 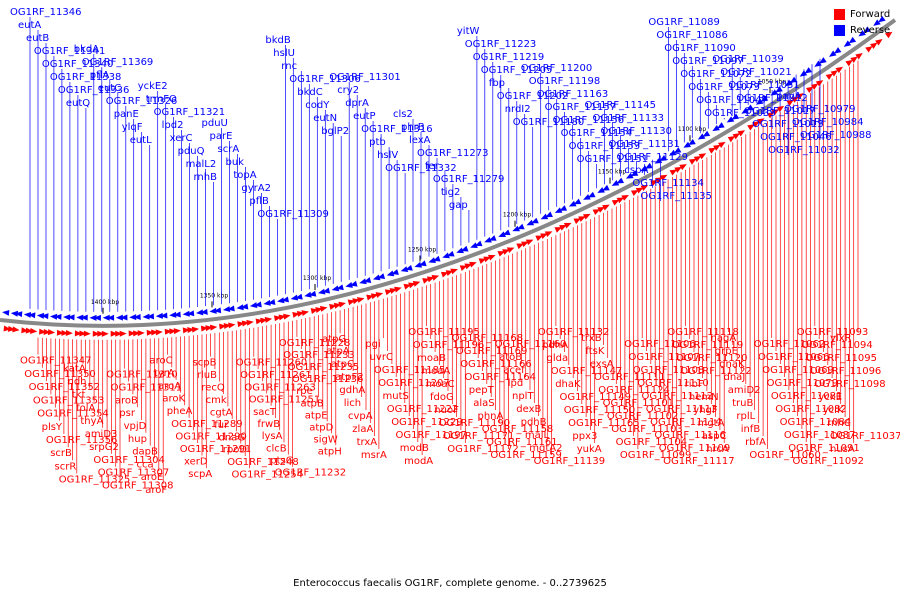 I want to click on reverse-gene-label: OG1RF_11047, so click(x=732, y=100).